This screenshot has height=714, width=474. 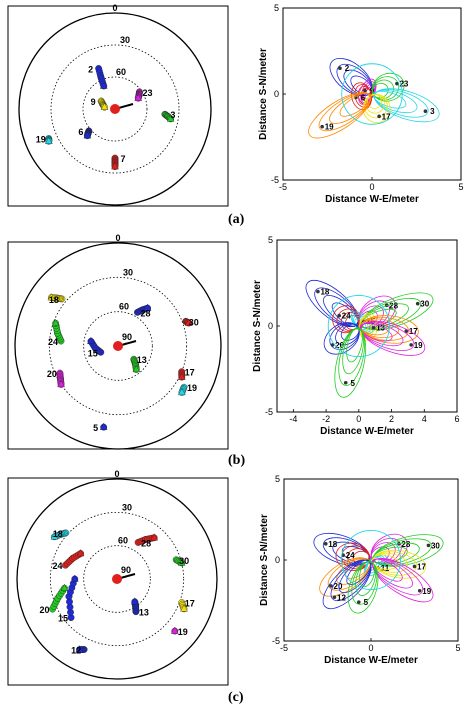 What do you see at coordinates (145, 313) in the screenshot?
I see `satellite-label-28: 28` at bounding box center [145, 313].